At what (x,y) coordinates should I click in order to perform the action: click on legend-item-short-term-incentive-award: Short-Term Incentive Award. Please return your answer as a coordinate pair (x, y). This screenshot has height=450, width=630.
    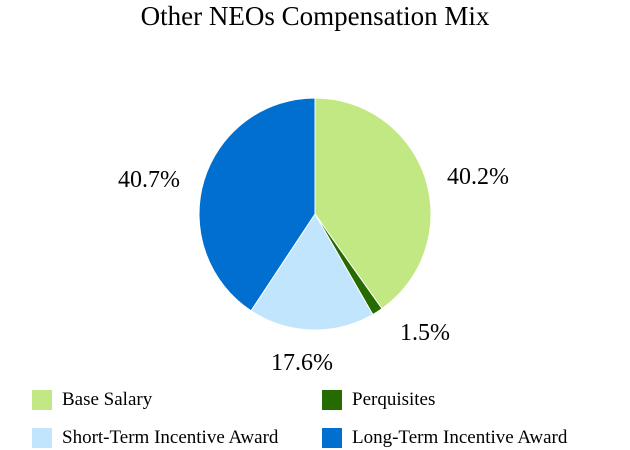
    Looking at the image, I should click on (155, 438).